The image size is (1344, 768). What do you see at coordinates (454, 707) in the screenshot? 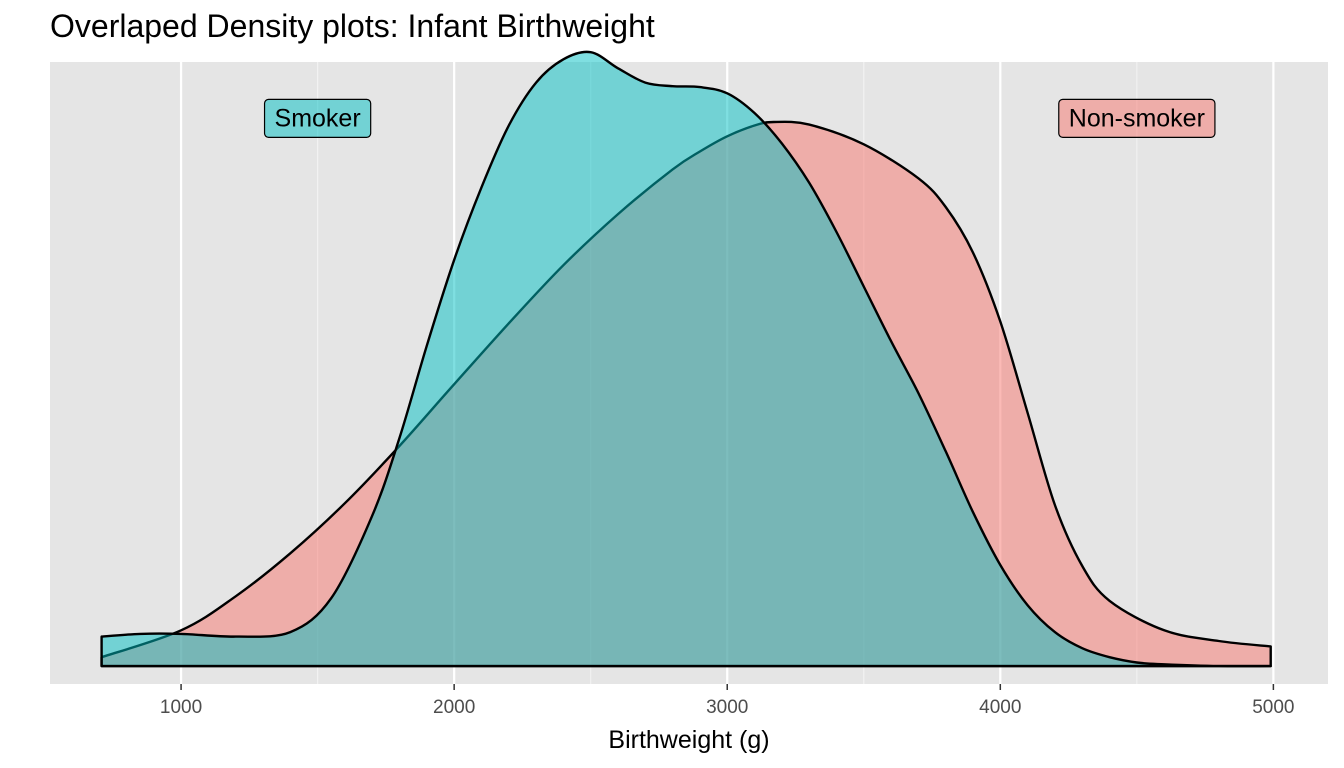
I see `x-tick-label: 2000` at bounding box center [454, 707].